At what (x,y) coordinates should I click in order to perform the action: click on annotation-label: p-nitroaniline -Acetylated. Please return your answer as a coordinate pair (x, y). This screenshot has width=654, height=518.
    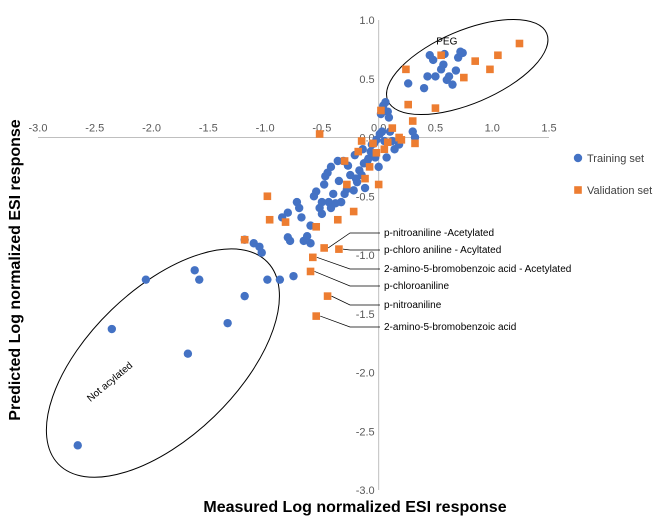
    Looking at the image, I should click on (439, 233).